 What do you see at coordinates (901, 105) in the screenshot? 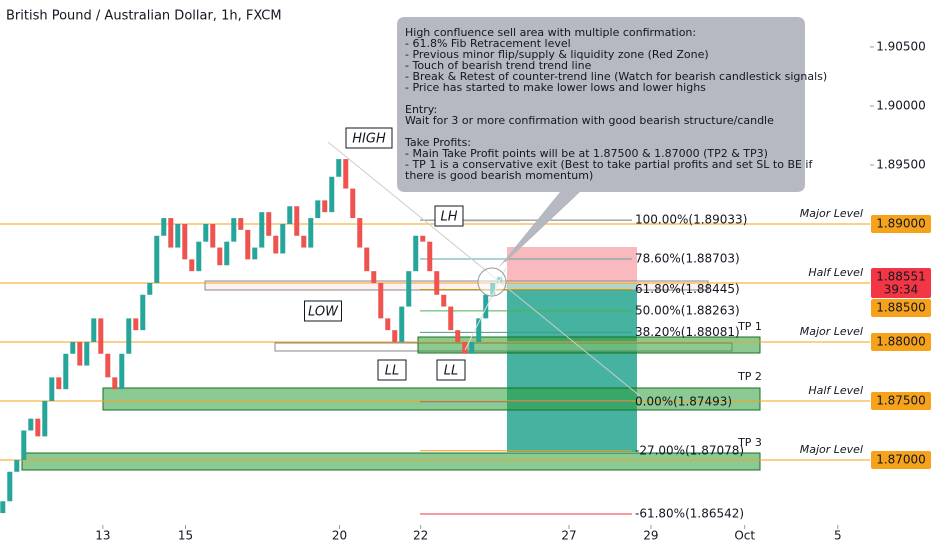
I see `y-tick-label: 1.90000` at bounding box center [901, 105].